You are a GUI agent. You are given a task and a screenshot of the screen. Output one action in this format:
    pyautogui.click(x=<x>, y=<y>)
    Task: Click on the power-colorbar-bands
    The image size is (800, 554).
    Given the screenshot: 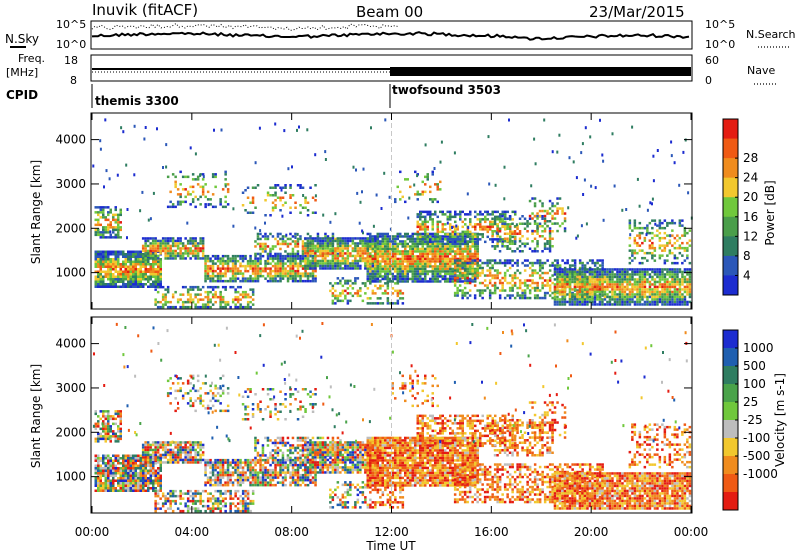 What is the action you would take?
    pyautogui.click(x=730, y=207)
    